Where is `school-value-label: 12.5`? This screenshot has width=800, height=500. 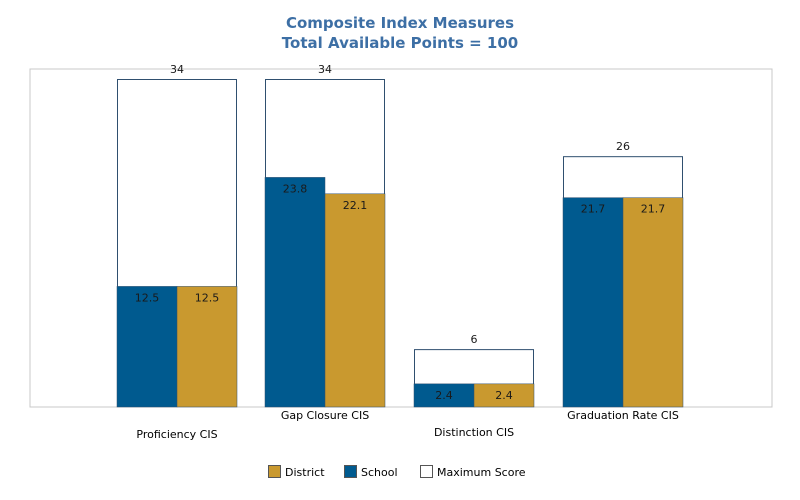
school-value-label: 12.5 is located at coordinates (147, 297).